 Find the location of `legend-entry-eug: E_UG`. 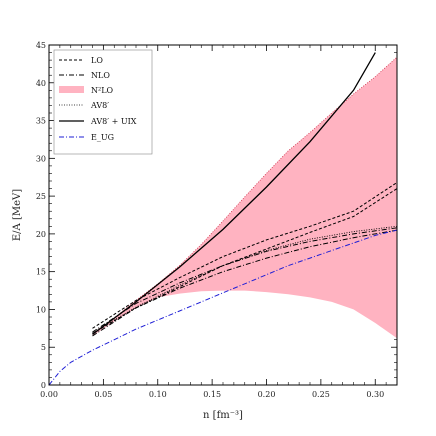

legend-entry-eug: E_UG is located at coordinates (86, 137).